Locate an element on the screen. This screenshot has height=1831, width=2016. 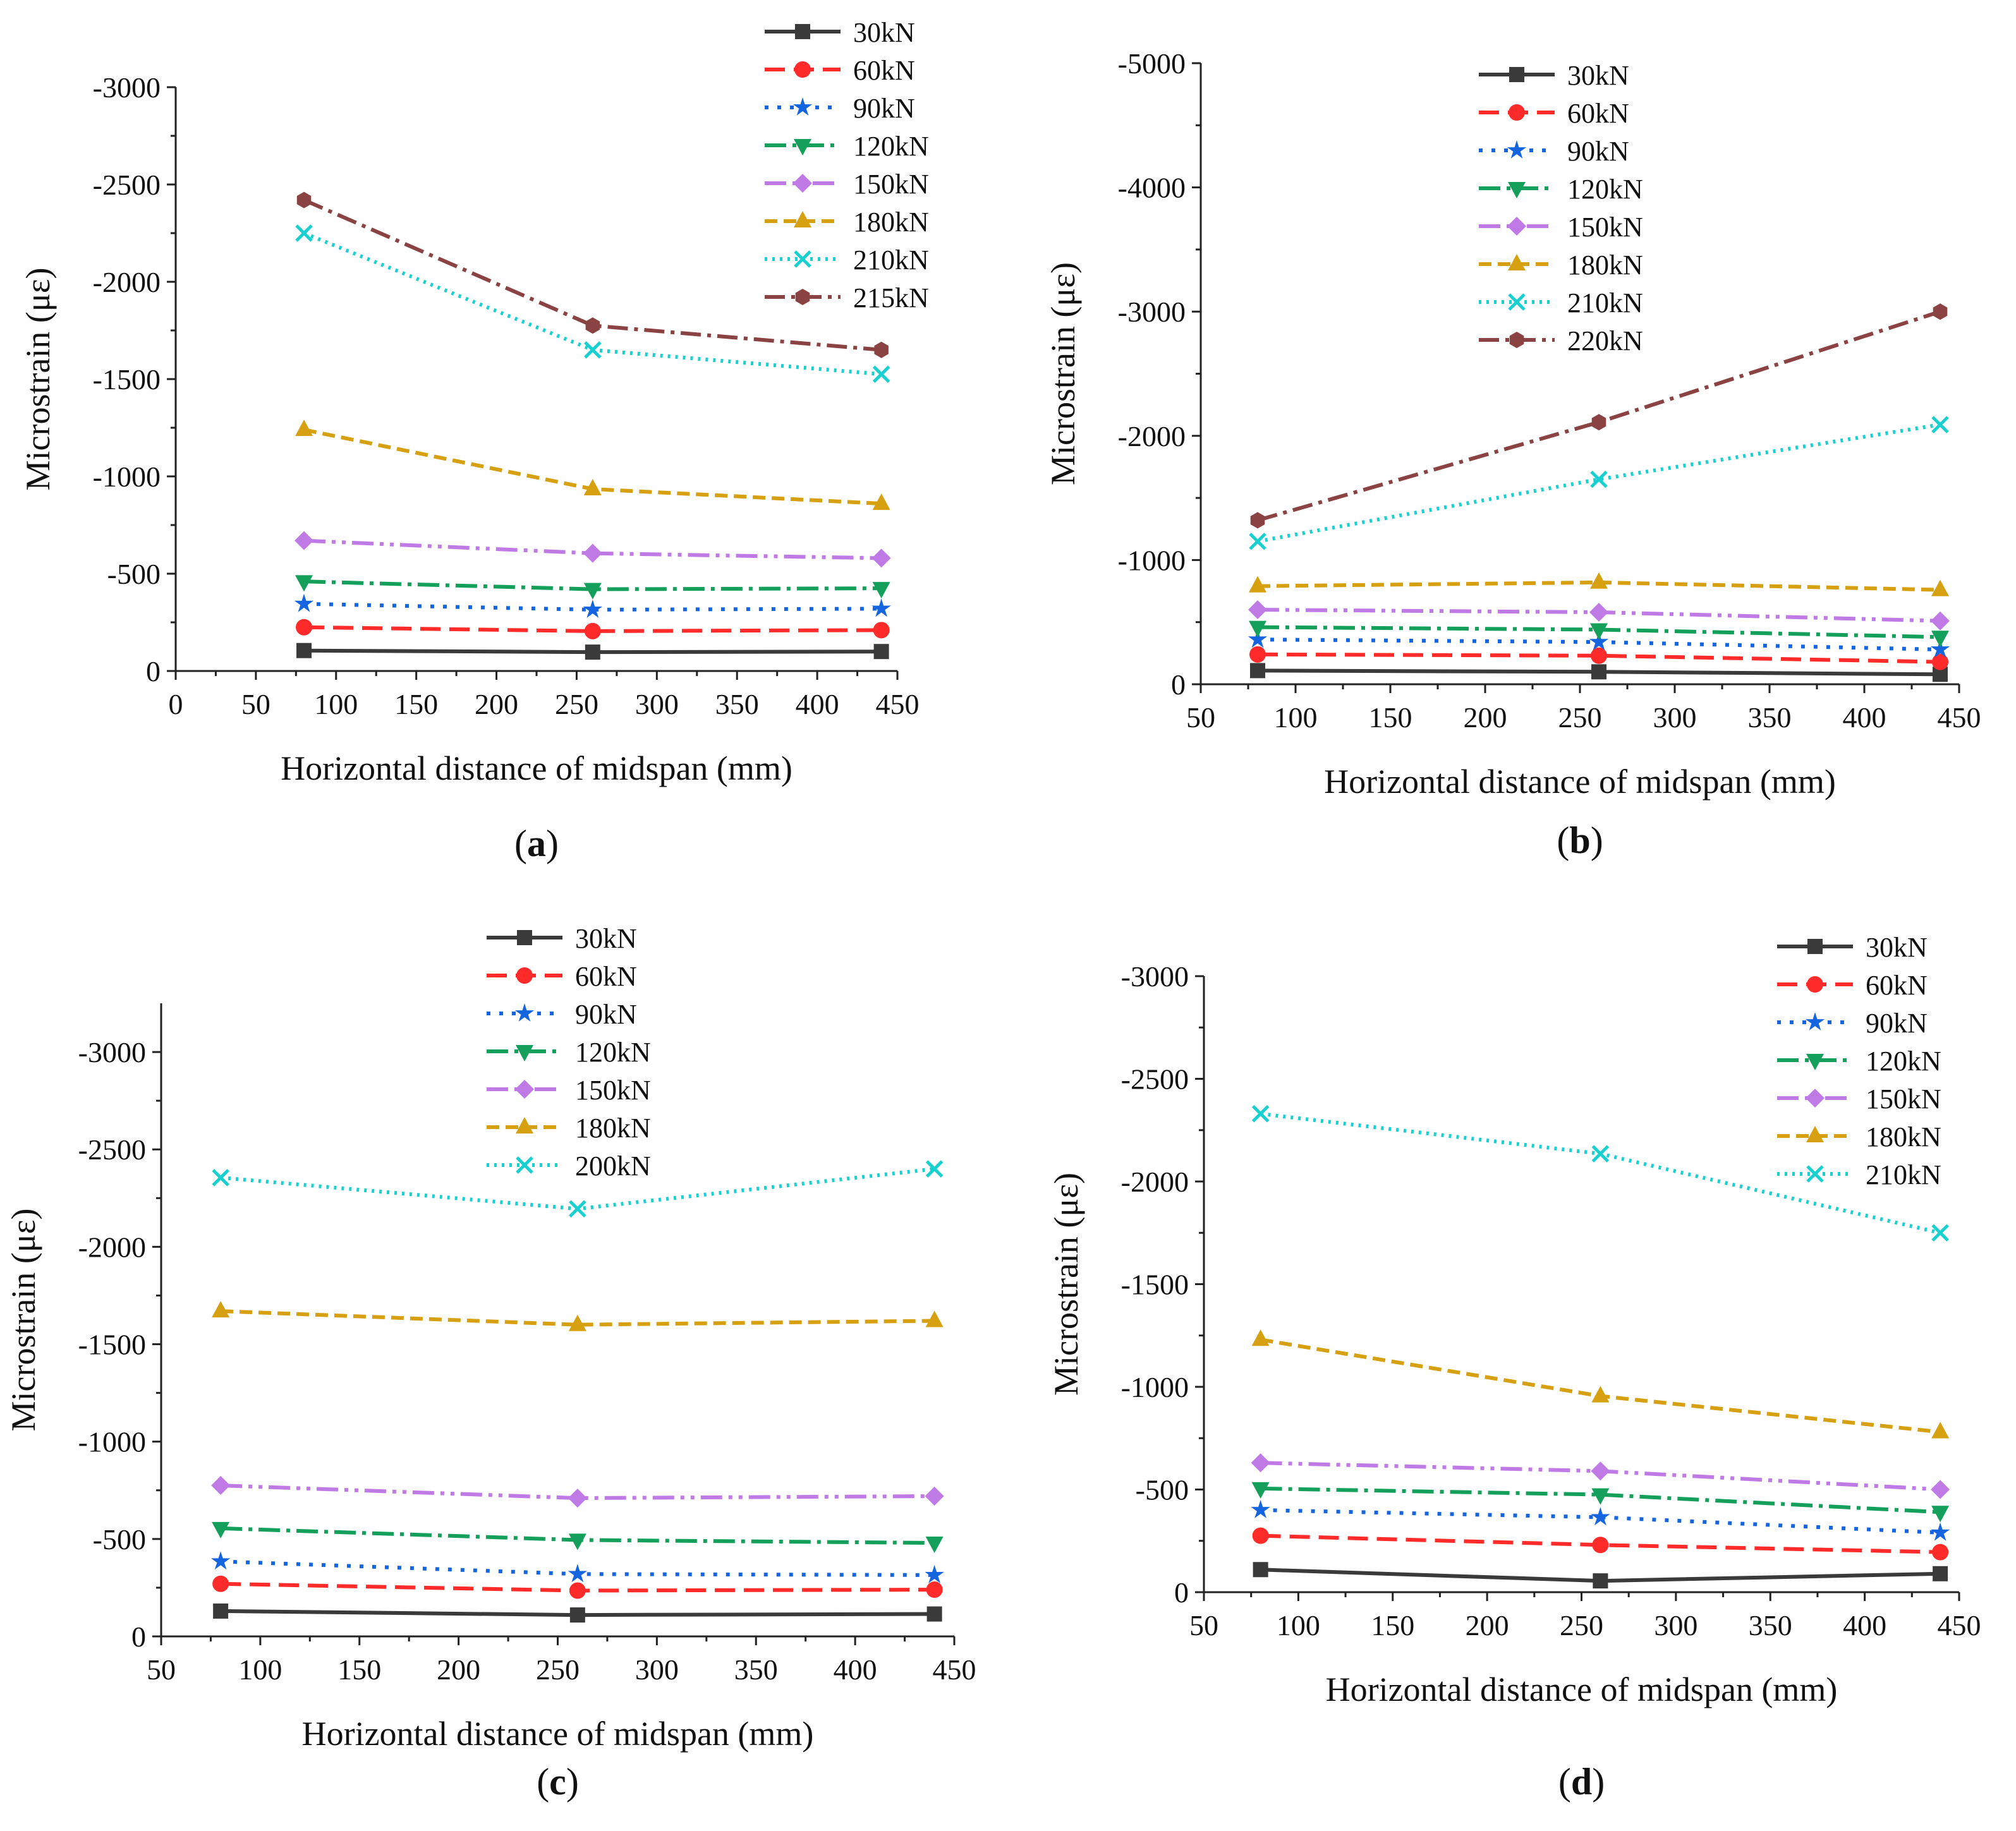
legend-label: 210kN is located at coordinates (891, 260).